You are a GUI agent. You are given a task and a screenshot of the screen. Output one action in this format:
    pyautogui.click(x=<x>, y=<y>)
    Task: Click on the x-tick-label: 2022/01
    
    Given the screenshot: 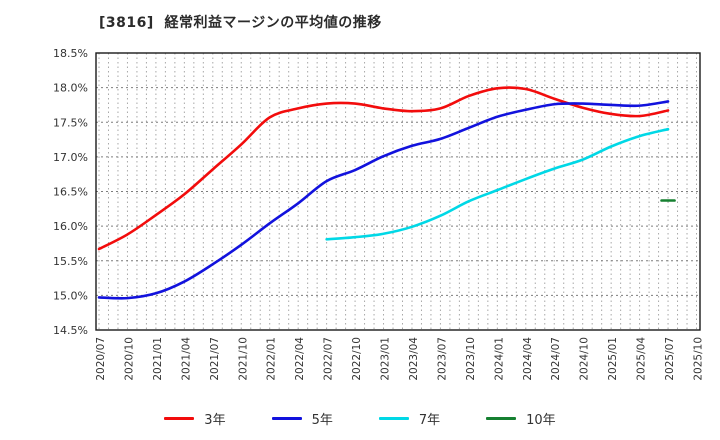 What is the action you would take?
    pyautogui.click(x=272, y=359)
    